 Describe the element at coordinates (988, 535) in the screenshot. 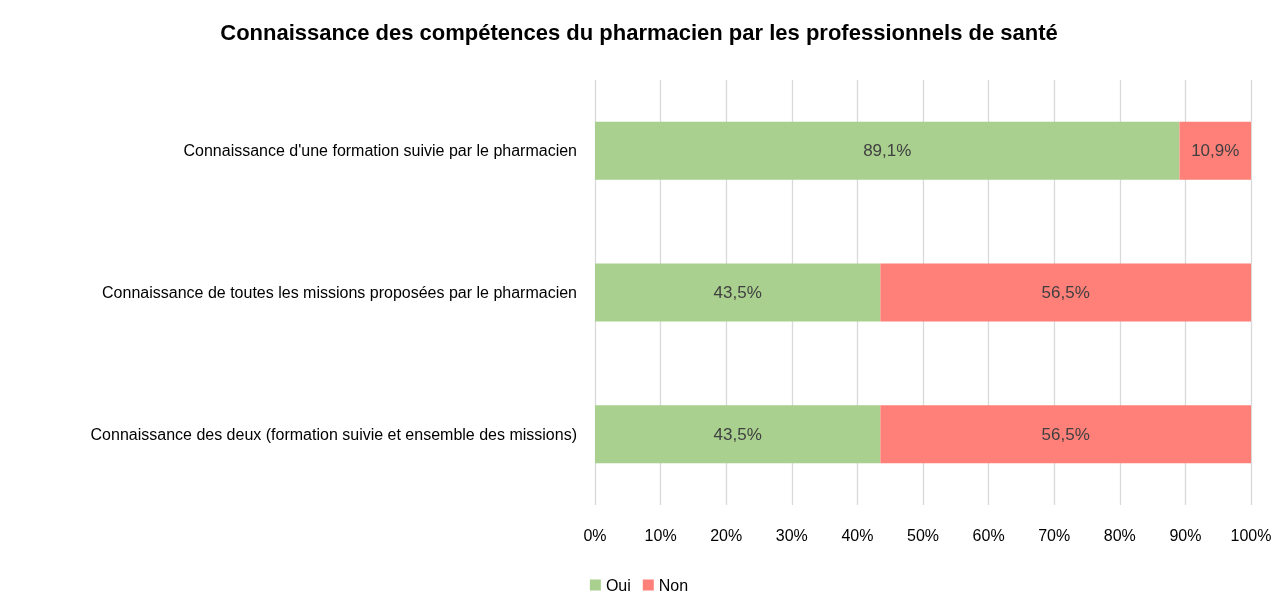

I see `x-tick-label: 60%` at that location.